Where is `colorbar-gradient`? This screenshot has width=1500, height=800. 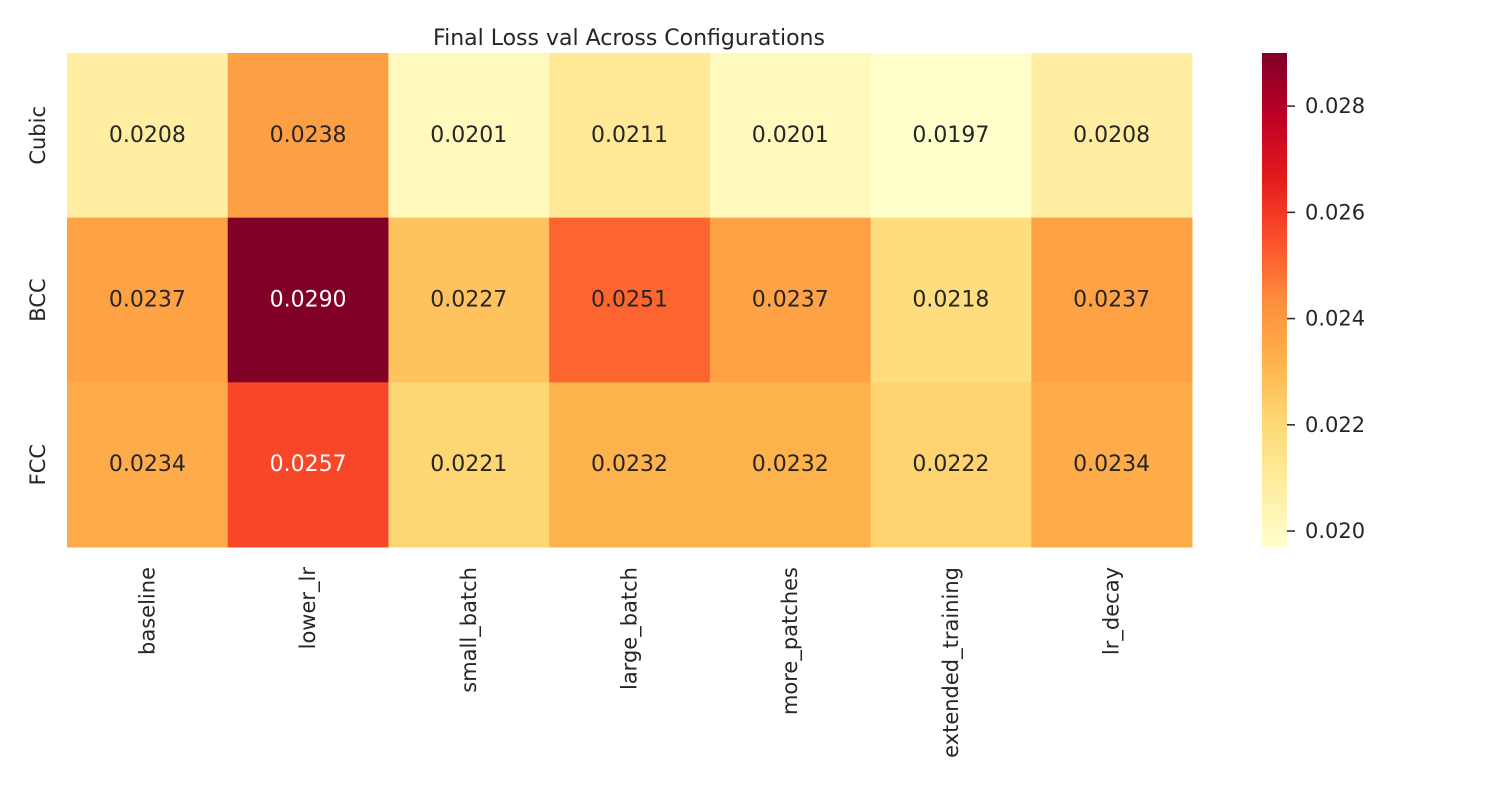
colorbar-gradient is located at coordinates (1274, 300).